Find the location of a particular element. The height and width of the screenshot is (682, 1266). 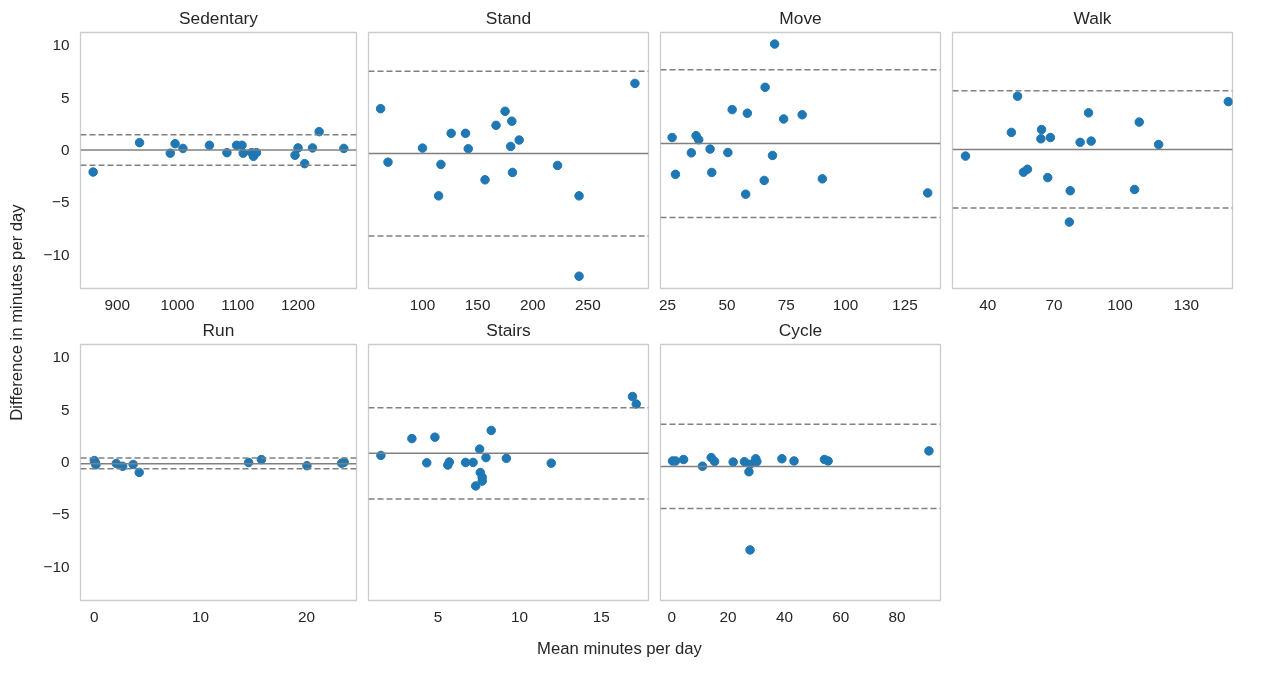

chart-title: Stairs is located at coordinates (508, 329).